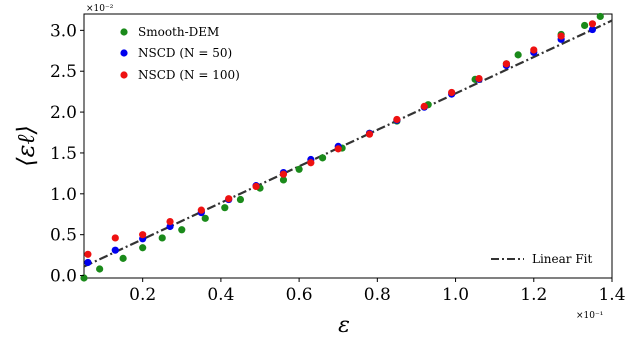 This screenshot has width=644, height=341. Describe the element at coordinates (142, 295) in the screenshot. I see `x-tick-label: 0.2` at that location.